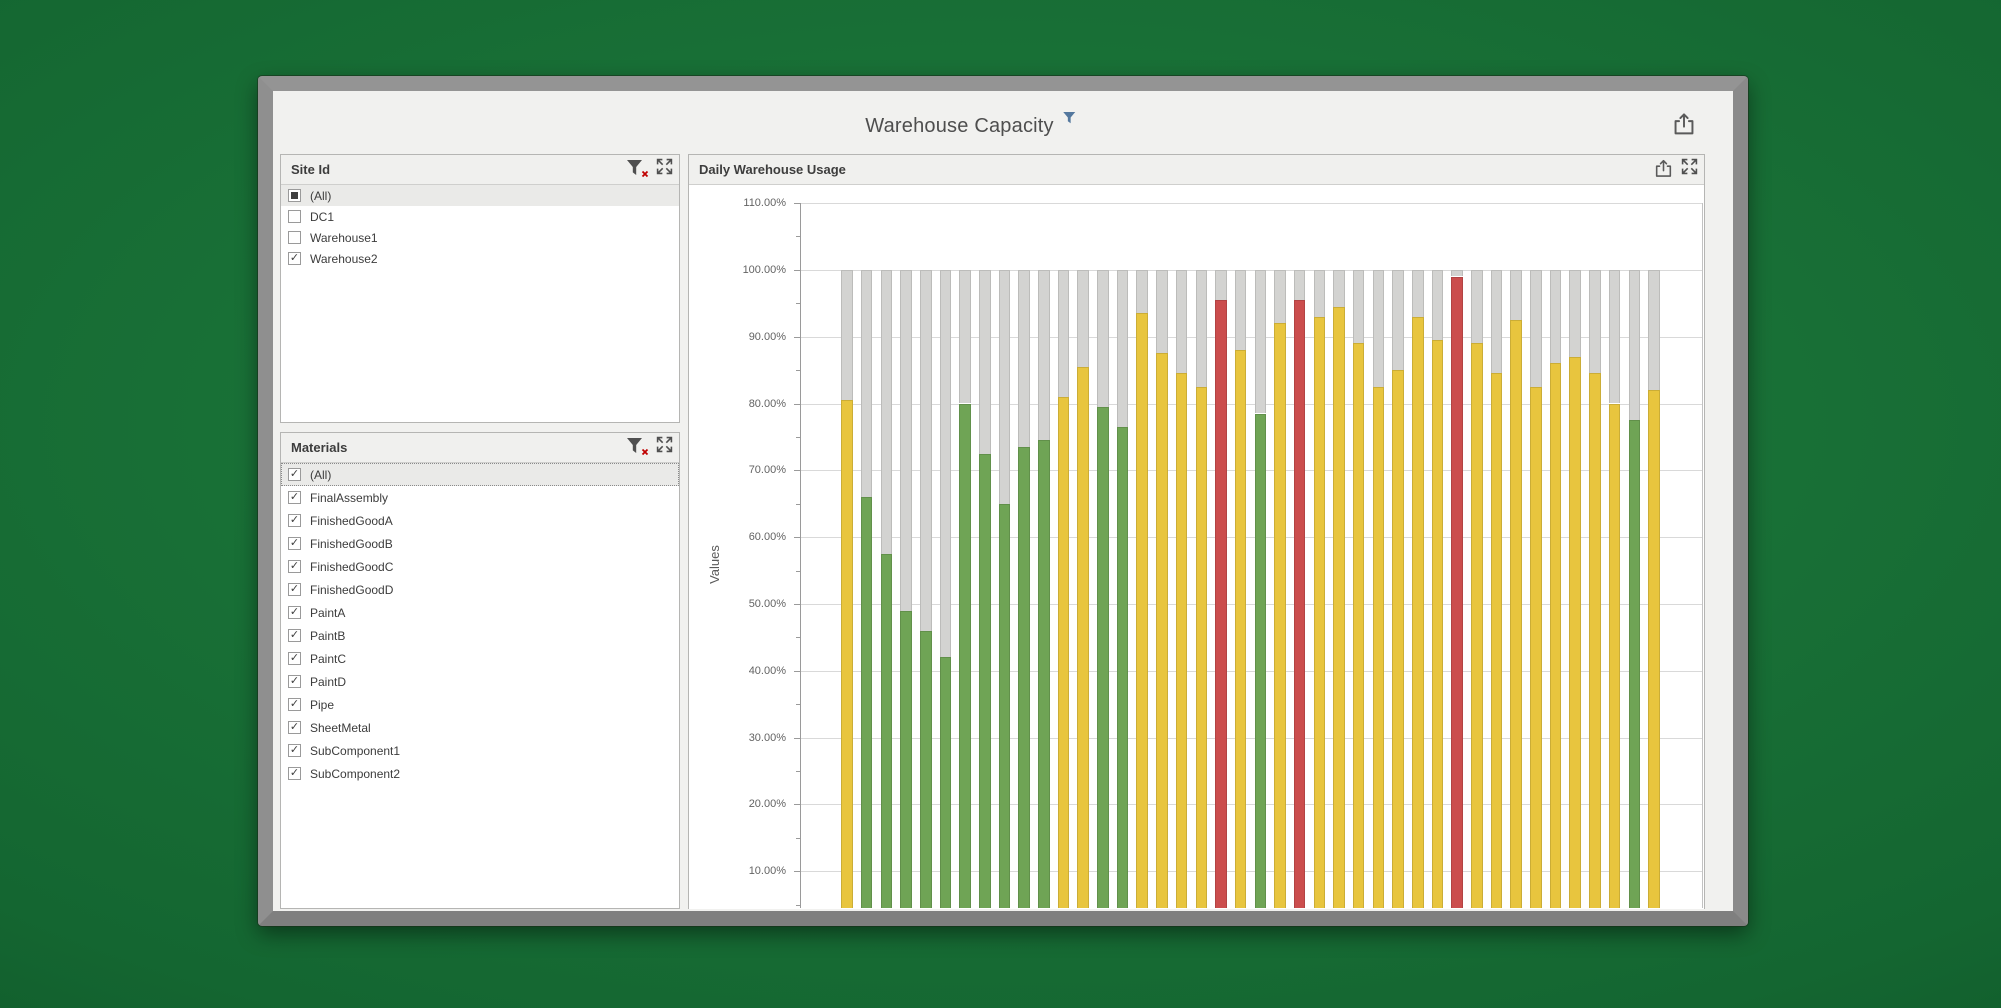  I want to click on filter-option: SheetMetal, so click(480, 727).